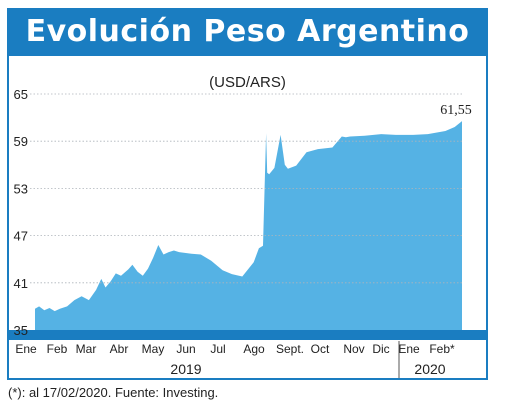  Describe the element at coordinates (57, 349) in the screenshot. I see `month-label: Feb` at that location.